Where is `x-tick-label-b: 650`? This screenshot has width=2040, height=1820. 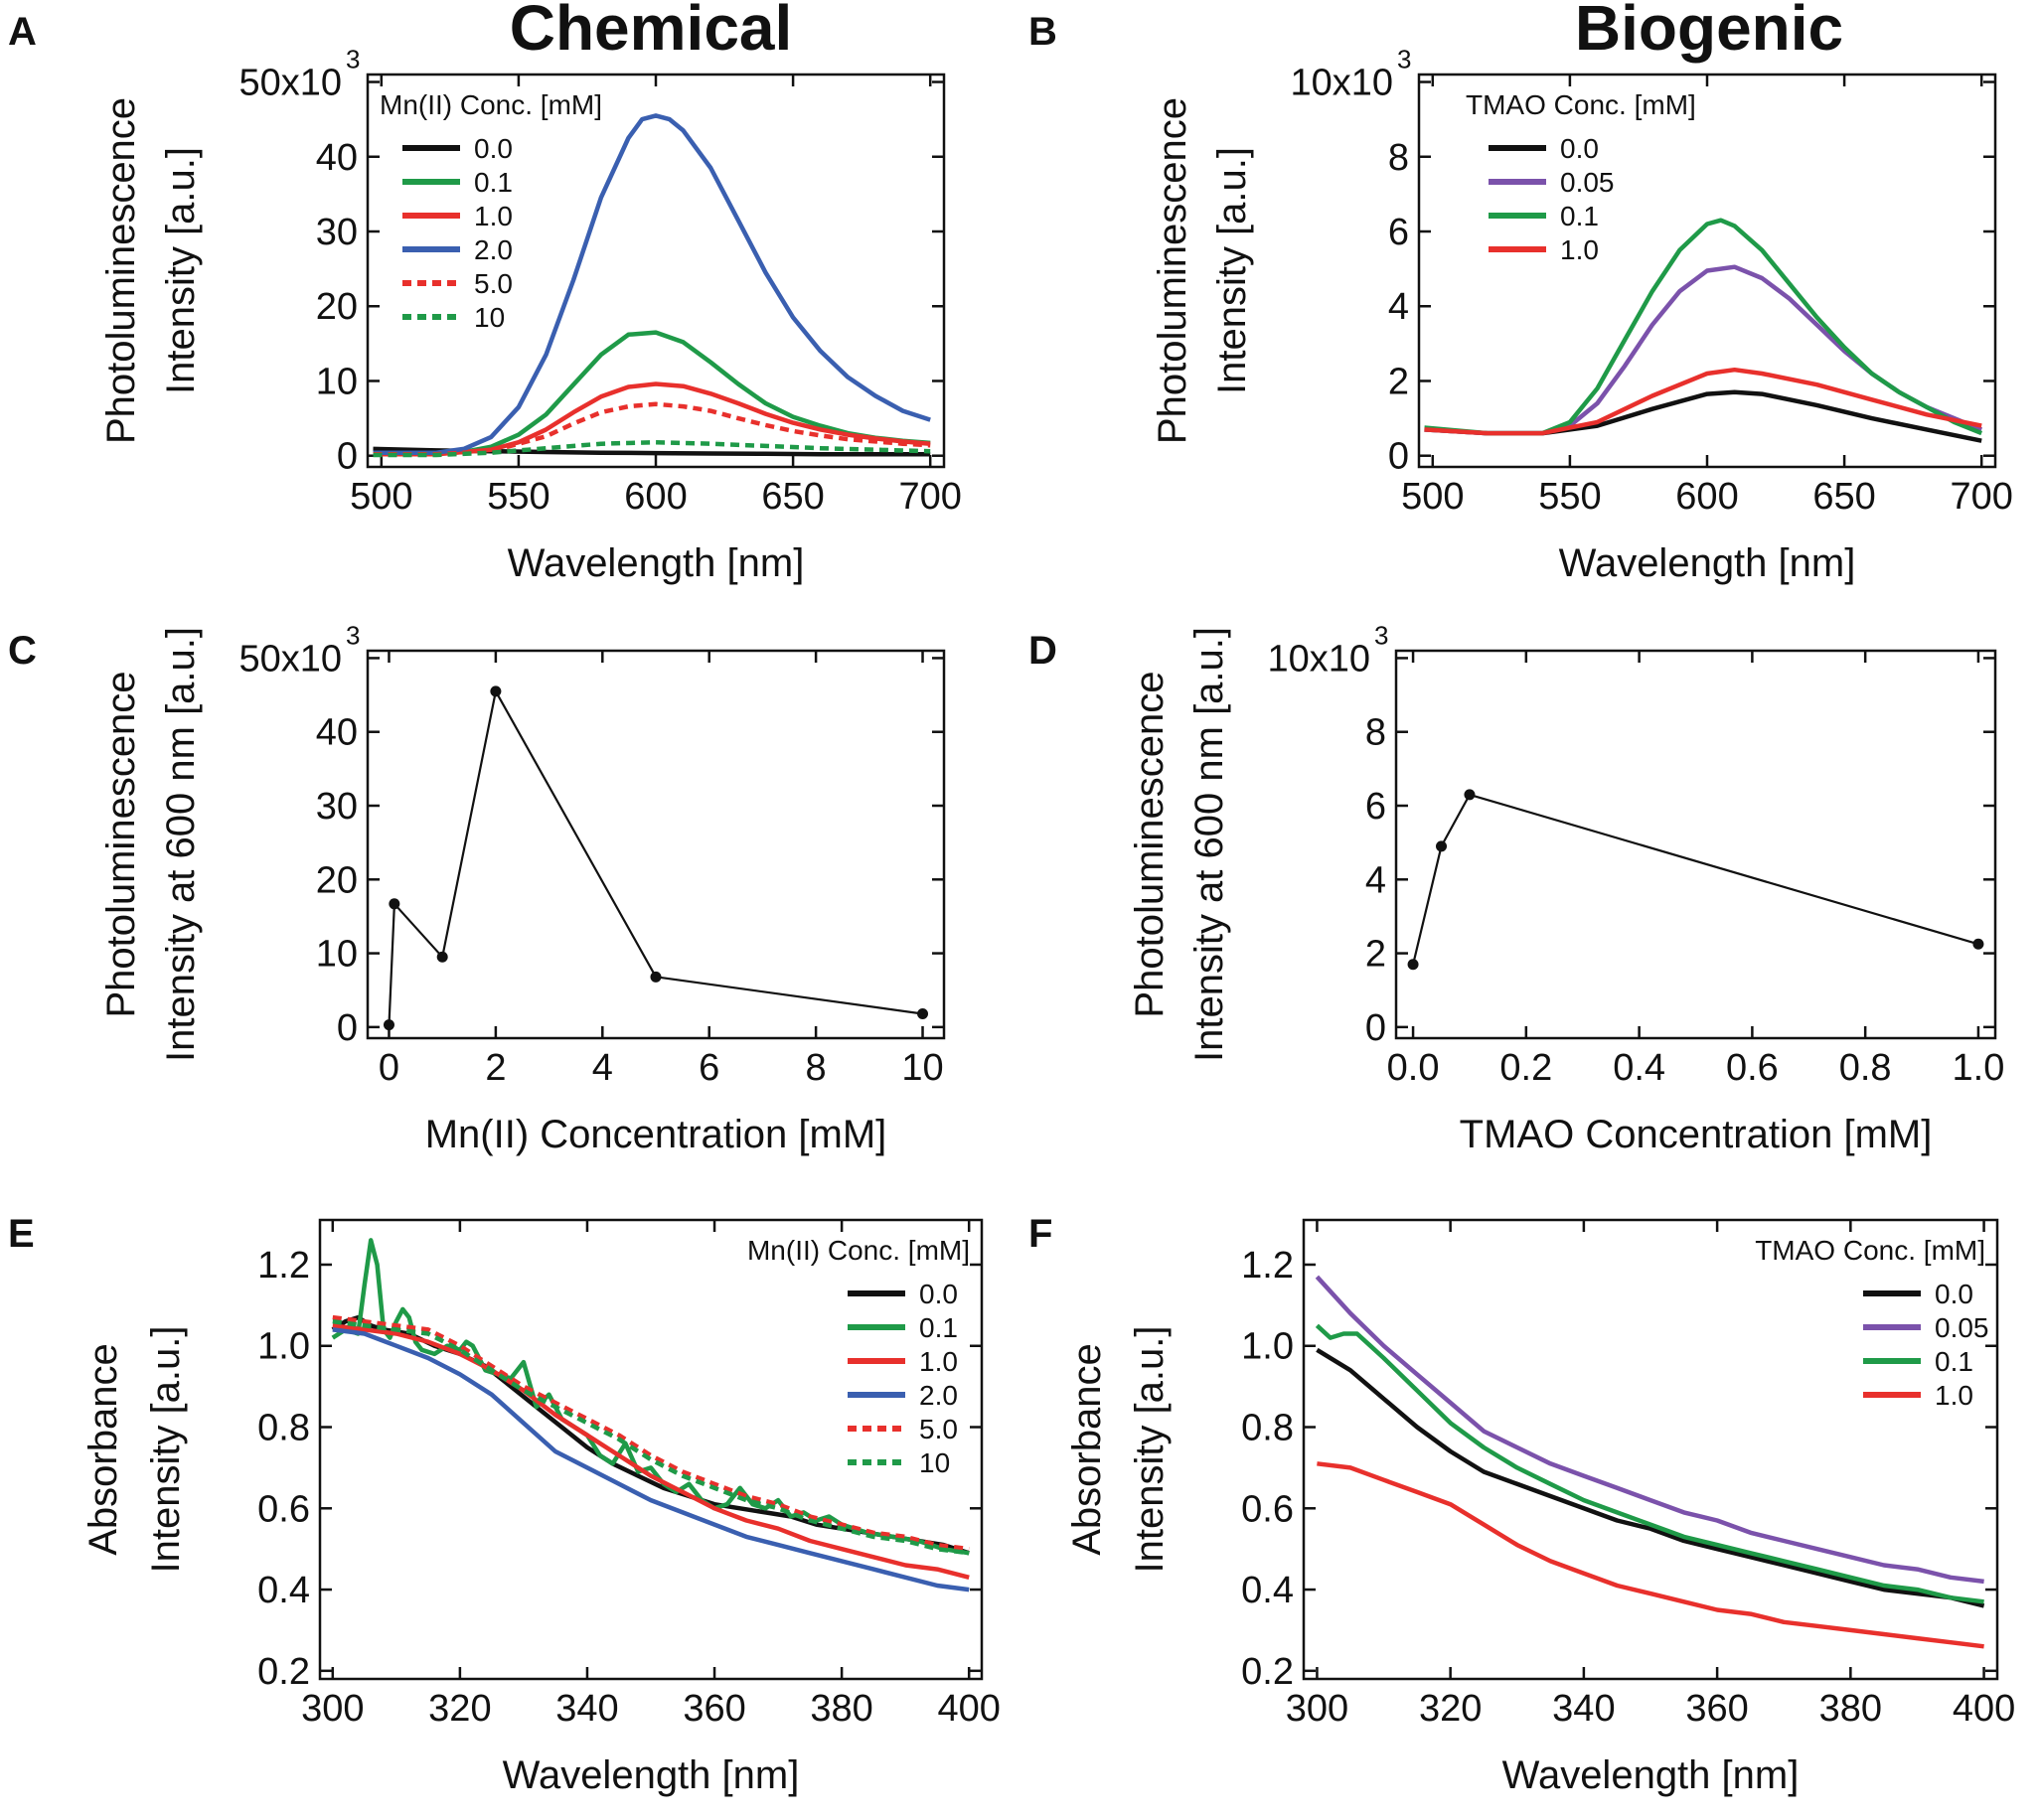 x-tick-label-b: 650 is located at coordinates (1844, 497).